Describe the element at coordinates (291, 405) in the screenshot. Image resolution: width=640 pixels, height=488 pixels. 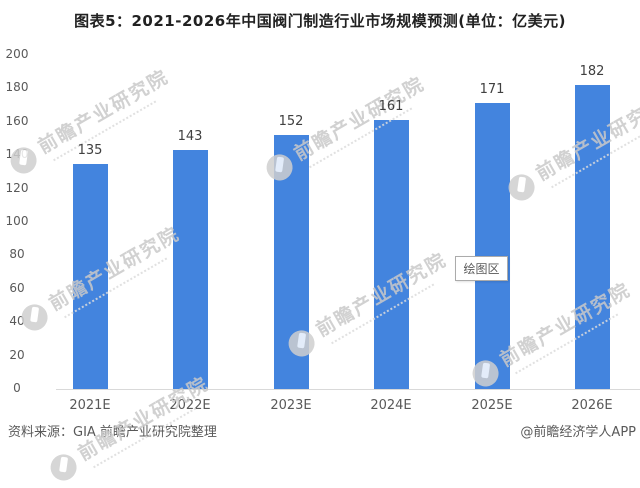
I see `x-tick-label: 2023E` at that location.